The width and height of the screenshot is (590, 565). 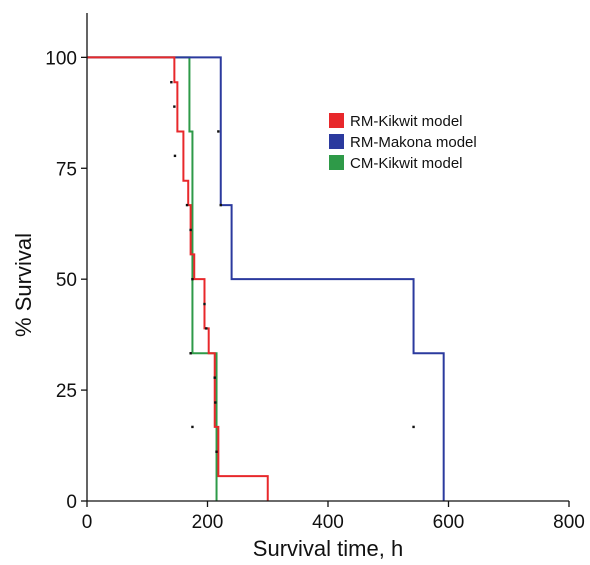 What do you see at coordinates (413, 142) in the screenshot?
I see `legend-label: RM-Makona model` at bounding box center [413, 142].